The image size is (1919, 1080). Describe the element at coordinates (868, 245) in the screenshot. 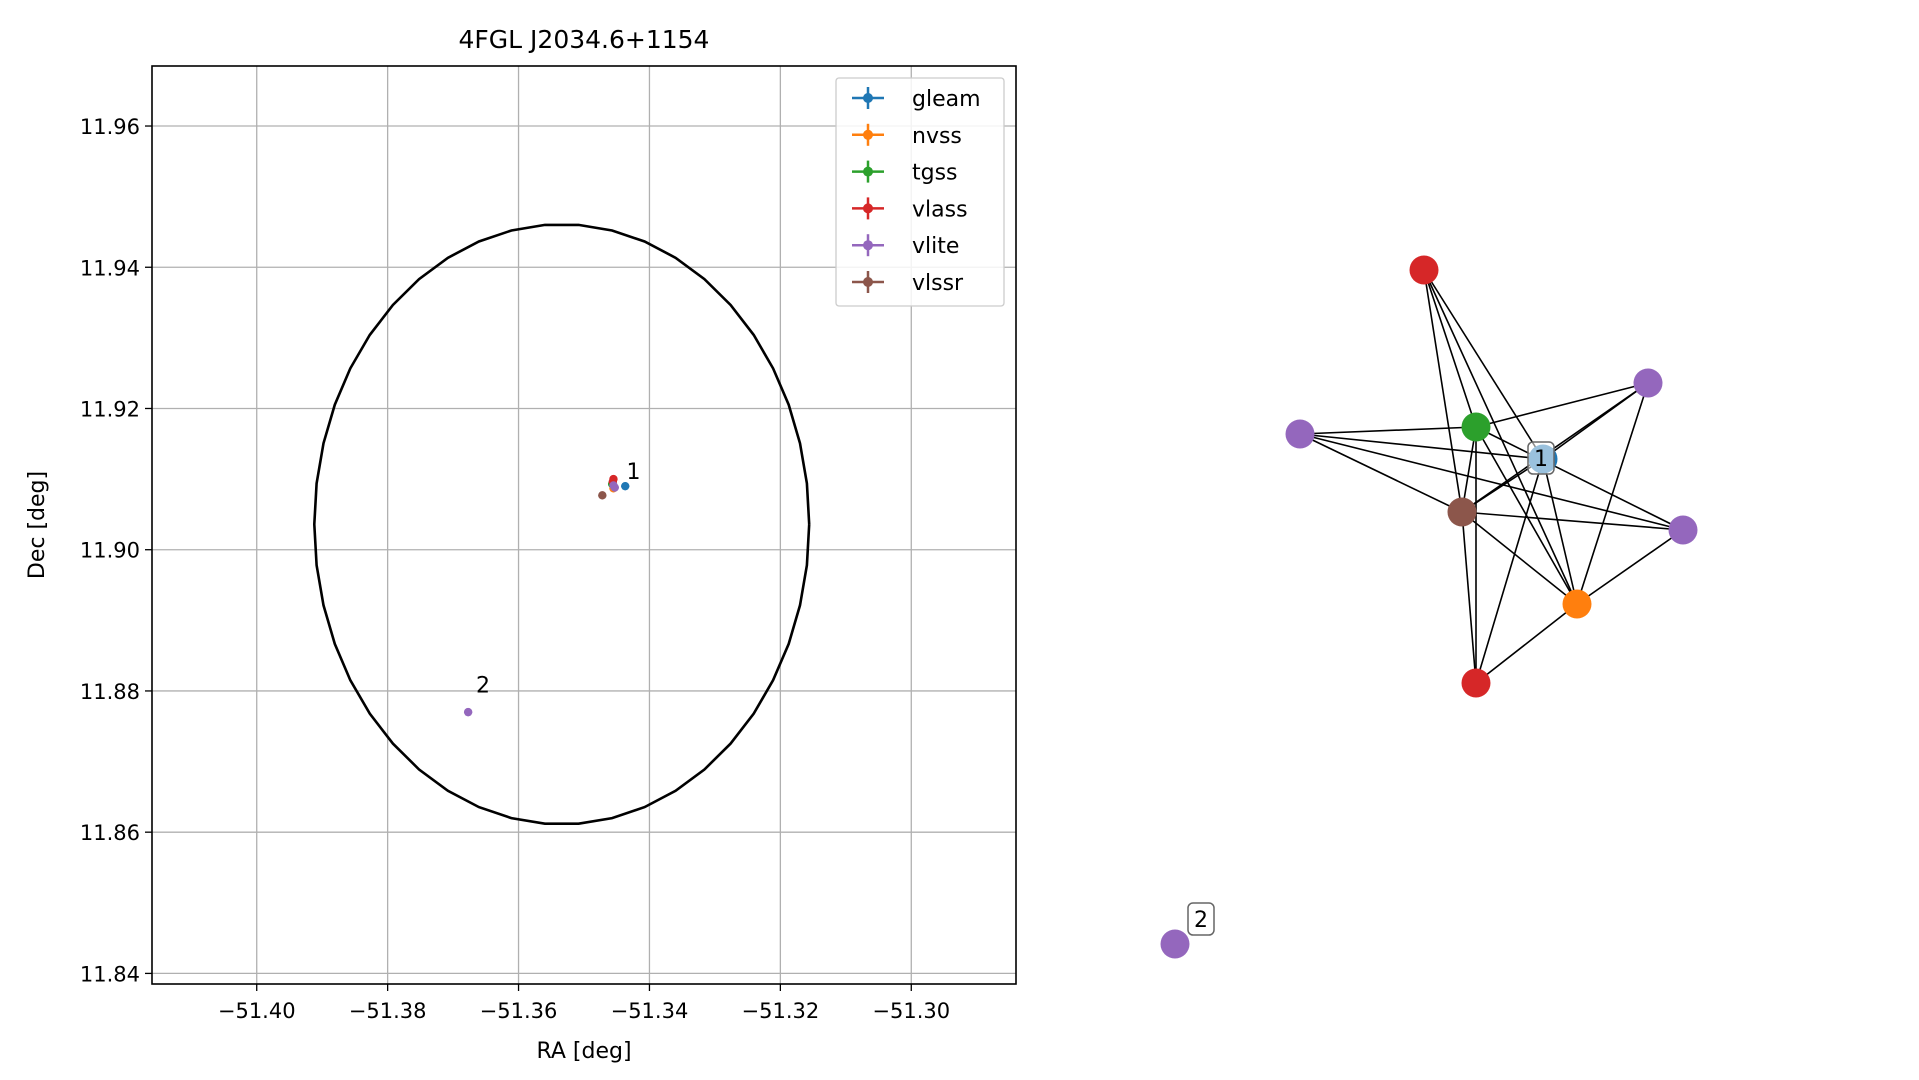

I see `vlite-legend-marker` at that location.